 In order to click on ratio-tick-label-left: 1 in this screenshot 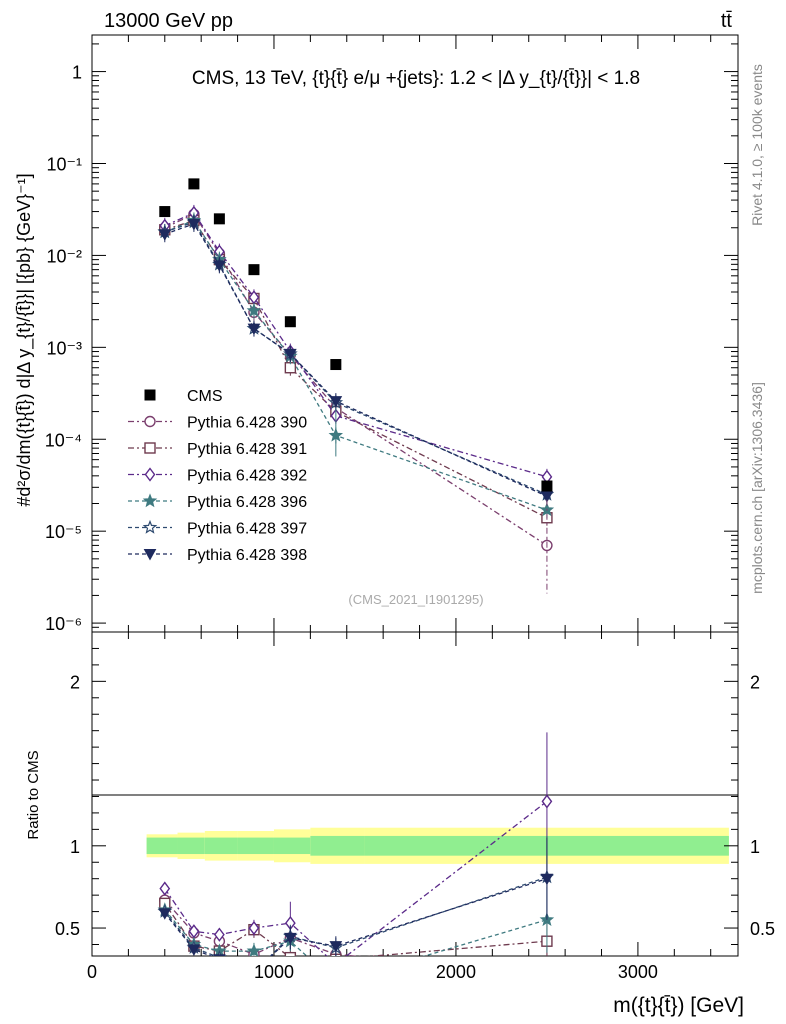, I will do `click(75, 847)`.